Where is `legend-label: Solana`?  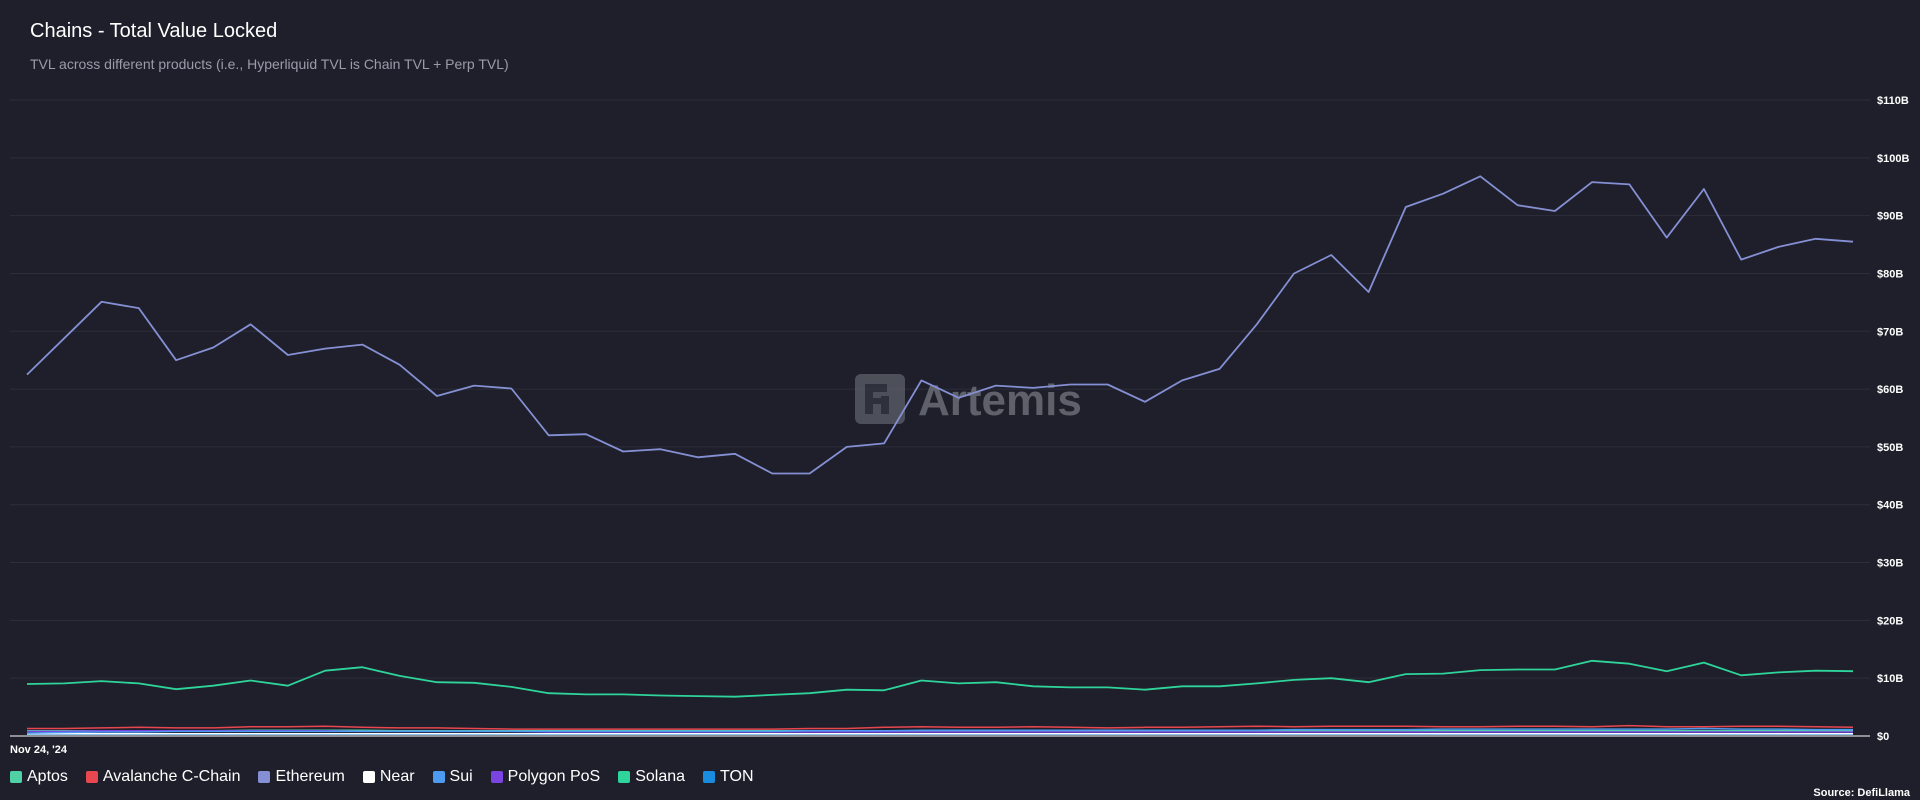 legend-label: Solana is located at coordinates (660, 776).